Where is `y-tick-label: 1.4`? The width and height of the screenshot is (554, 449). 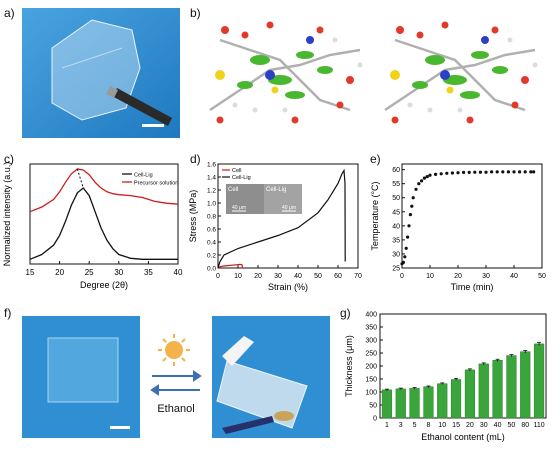 y-tick-label: 1.4 is located at coordinates (211, 178).